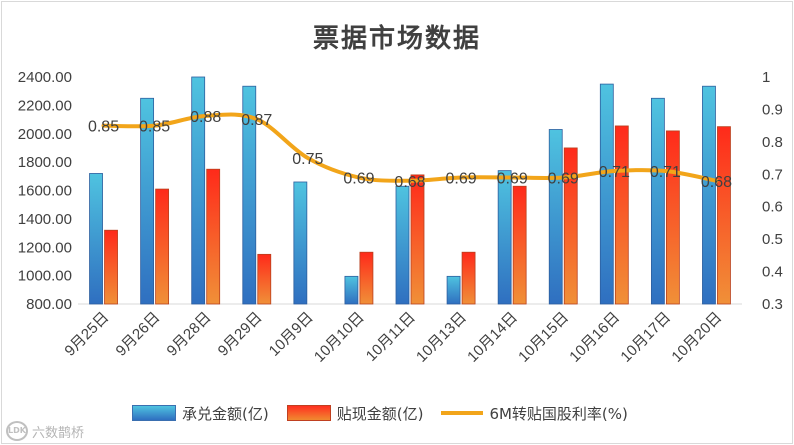 The width and height of the screenshot is (794, 445). Describe the element at coordinates (86, 334) in the screenshot. I see `x-tick-label: 9月25日` at that location.